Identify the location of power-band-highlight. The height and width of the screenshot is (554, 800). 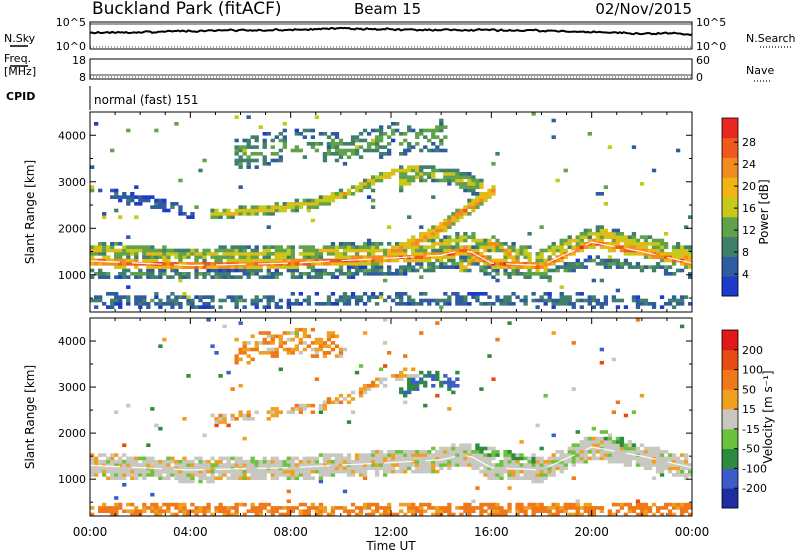
(391, 254).